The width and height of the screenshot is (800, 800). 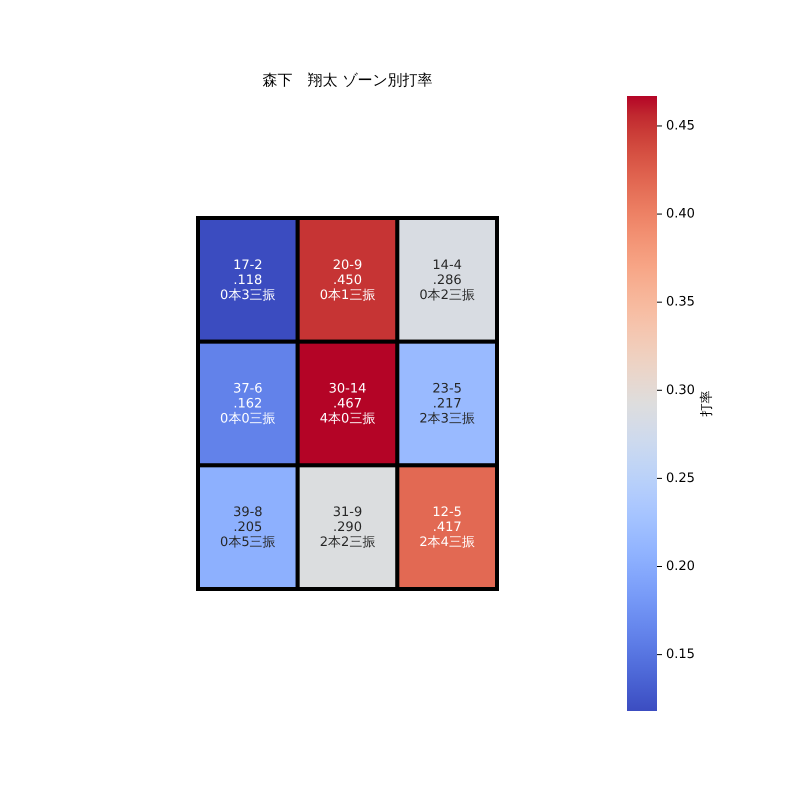 I want to click on colorbar-tick: 0.15, so click(x=680, y=654).